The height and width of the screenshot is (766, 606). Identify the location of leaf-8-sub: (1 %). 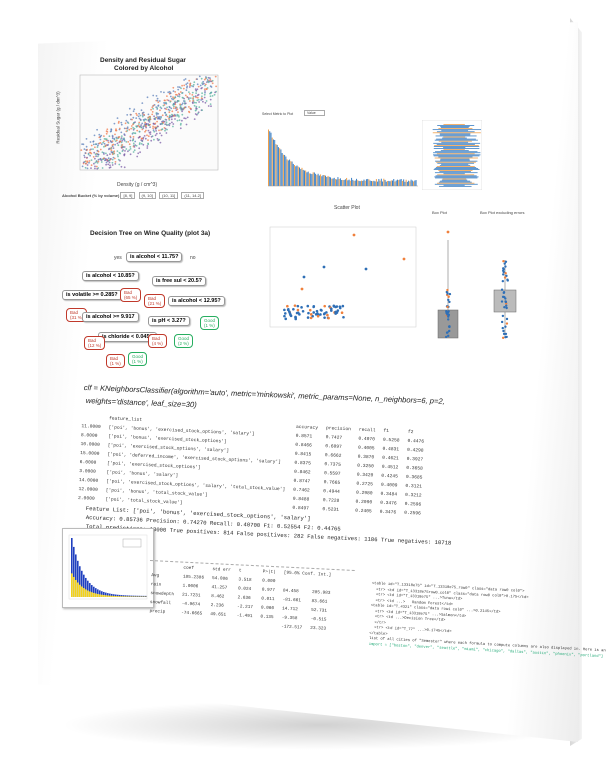
(115, 363).